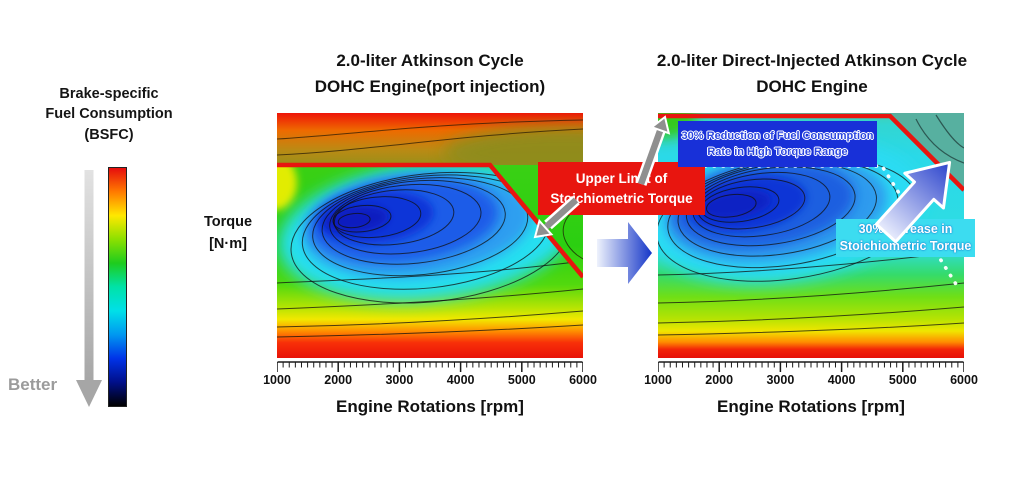 This screenshot has height=478, width=1024. I want to click on colorbar-title-line: (BSFC), so click(109, 134).